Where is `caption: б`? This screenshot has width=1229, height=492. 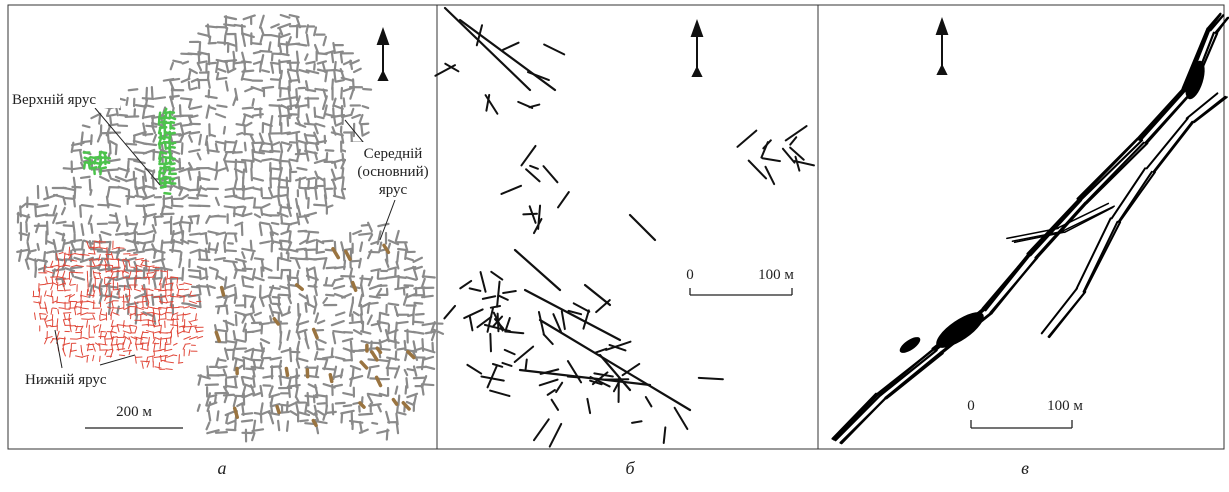
caption: б is located at coordinates (630, 468).